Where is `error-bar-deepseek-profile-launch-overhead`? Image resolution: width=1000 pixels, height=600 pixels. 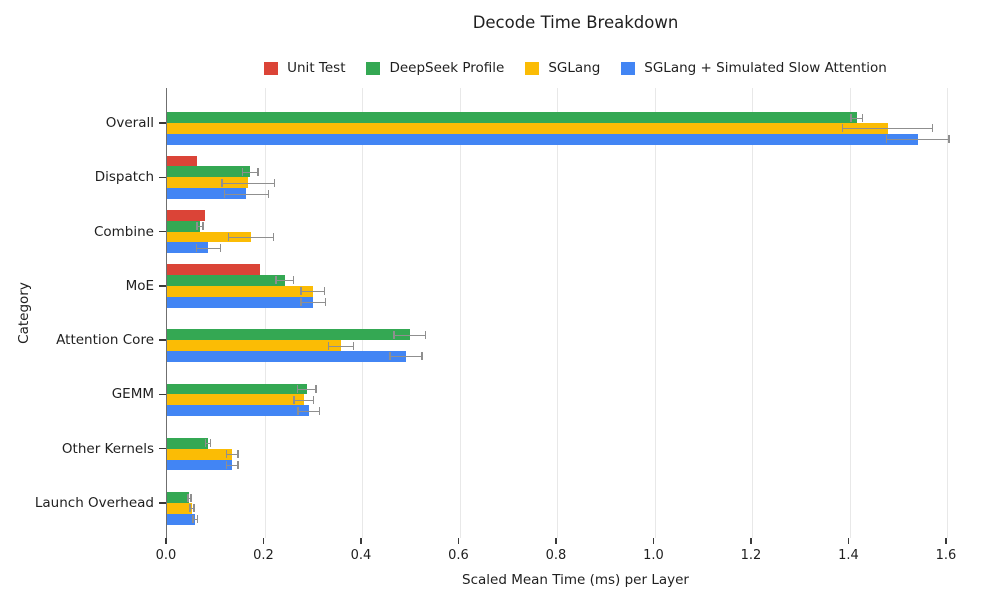 error-bar-deepseek-profile-launch-overhead is located at coordinates (189, 497).